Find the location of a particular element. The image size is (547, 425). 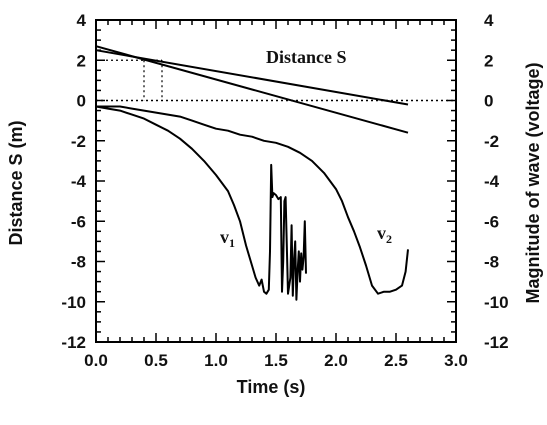

x-tick-label: 1.5 is located at coordinates (276, 360).